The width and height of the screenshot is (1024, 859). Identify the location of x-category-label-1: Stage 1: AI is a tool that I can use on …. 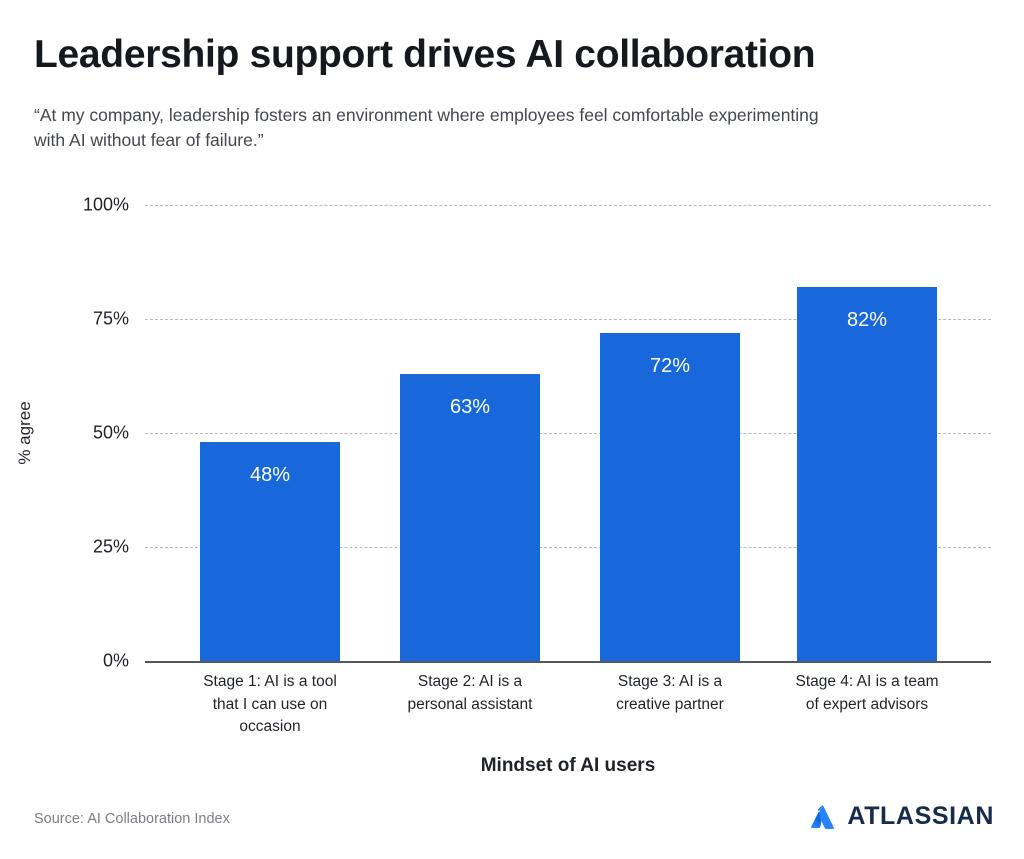
(270, 705).